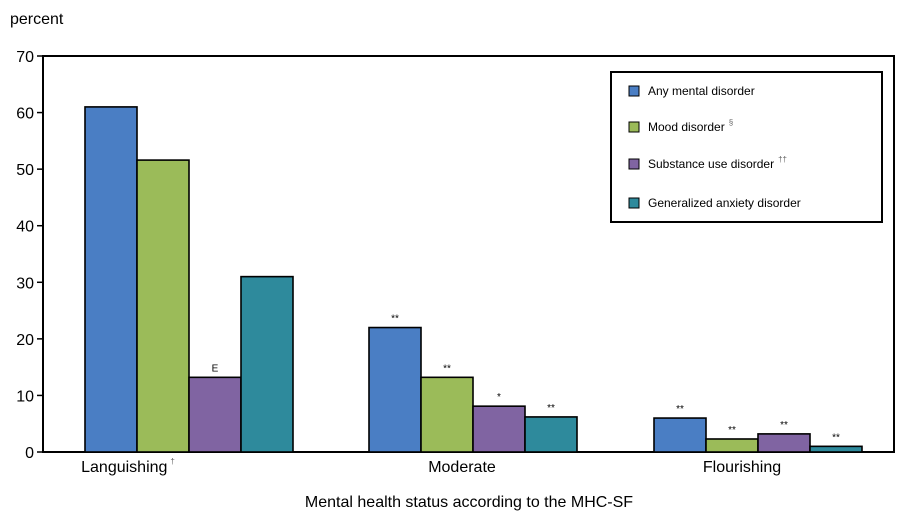  Describe the element at coordinates (499, 397) in the screenshot. I see `bar-annotation: *` at that location.